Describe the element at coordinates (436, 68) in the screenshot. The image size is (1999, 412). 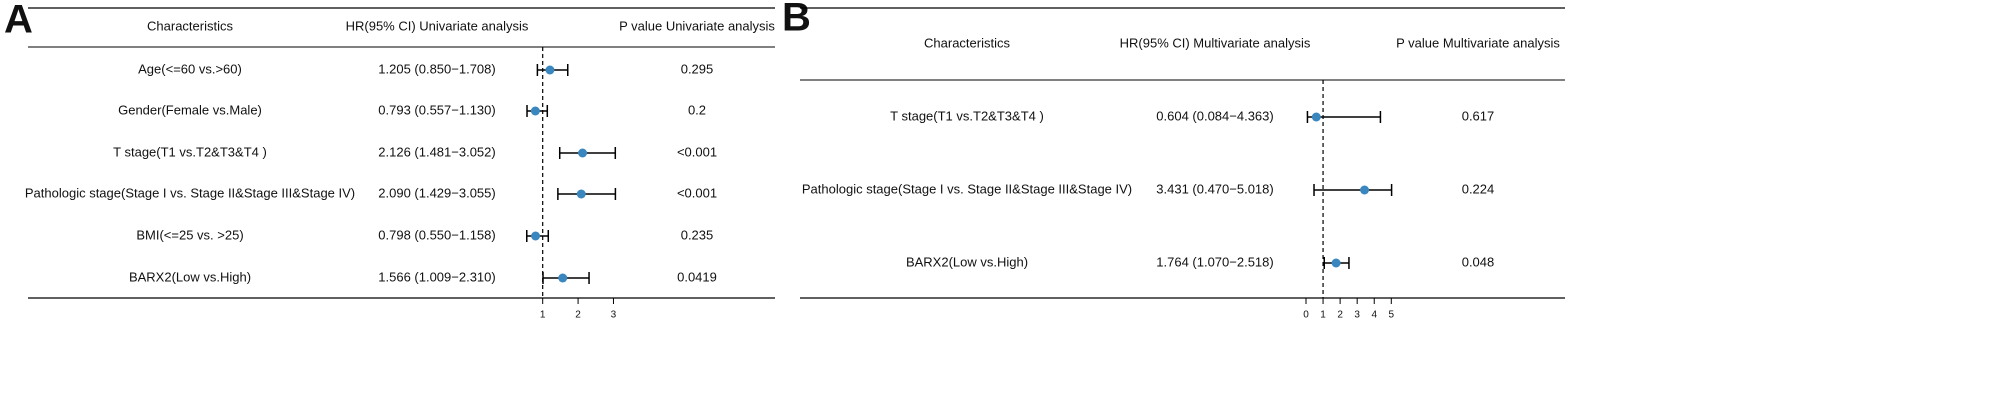
I see `hr-label: 1.205 (0.850−1.708)` at that location.